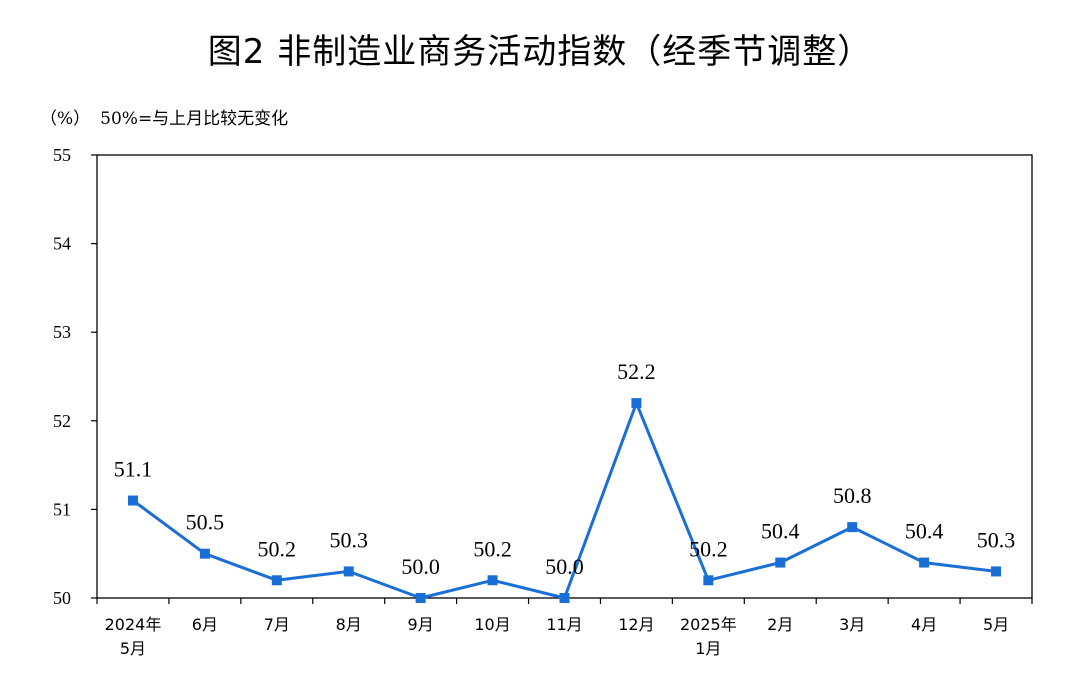  I want to click on x-tick-label-line: 12月, so click(636, 624).